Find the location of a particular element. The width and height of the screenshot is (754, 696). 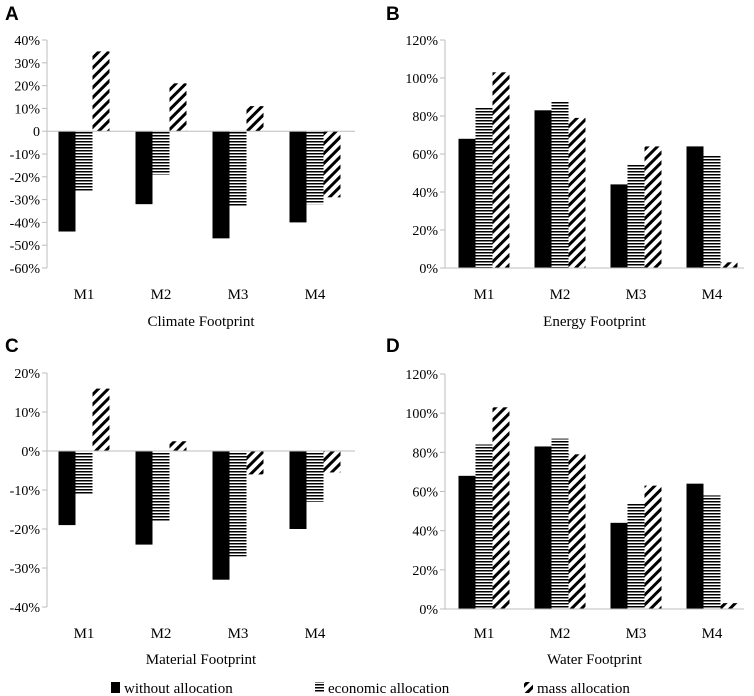

bar-d-m1-economic is located at coordinates (484, 526).